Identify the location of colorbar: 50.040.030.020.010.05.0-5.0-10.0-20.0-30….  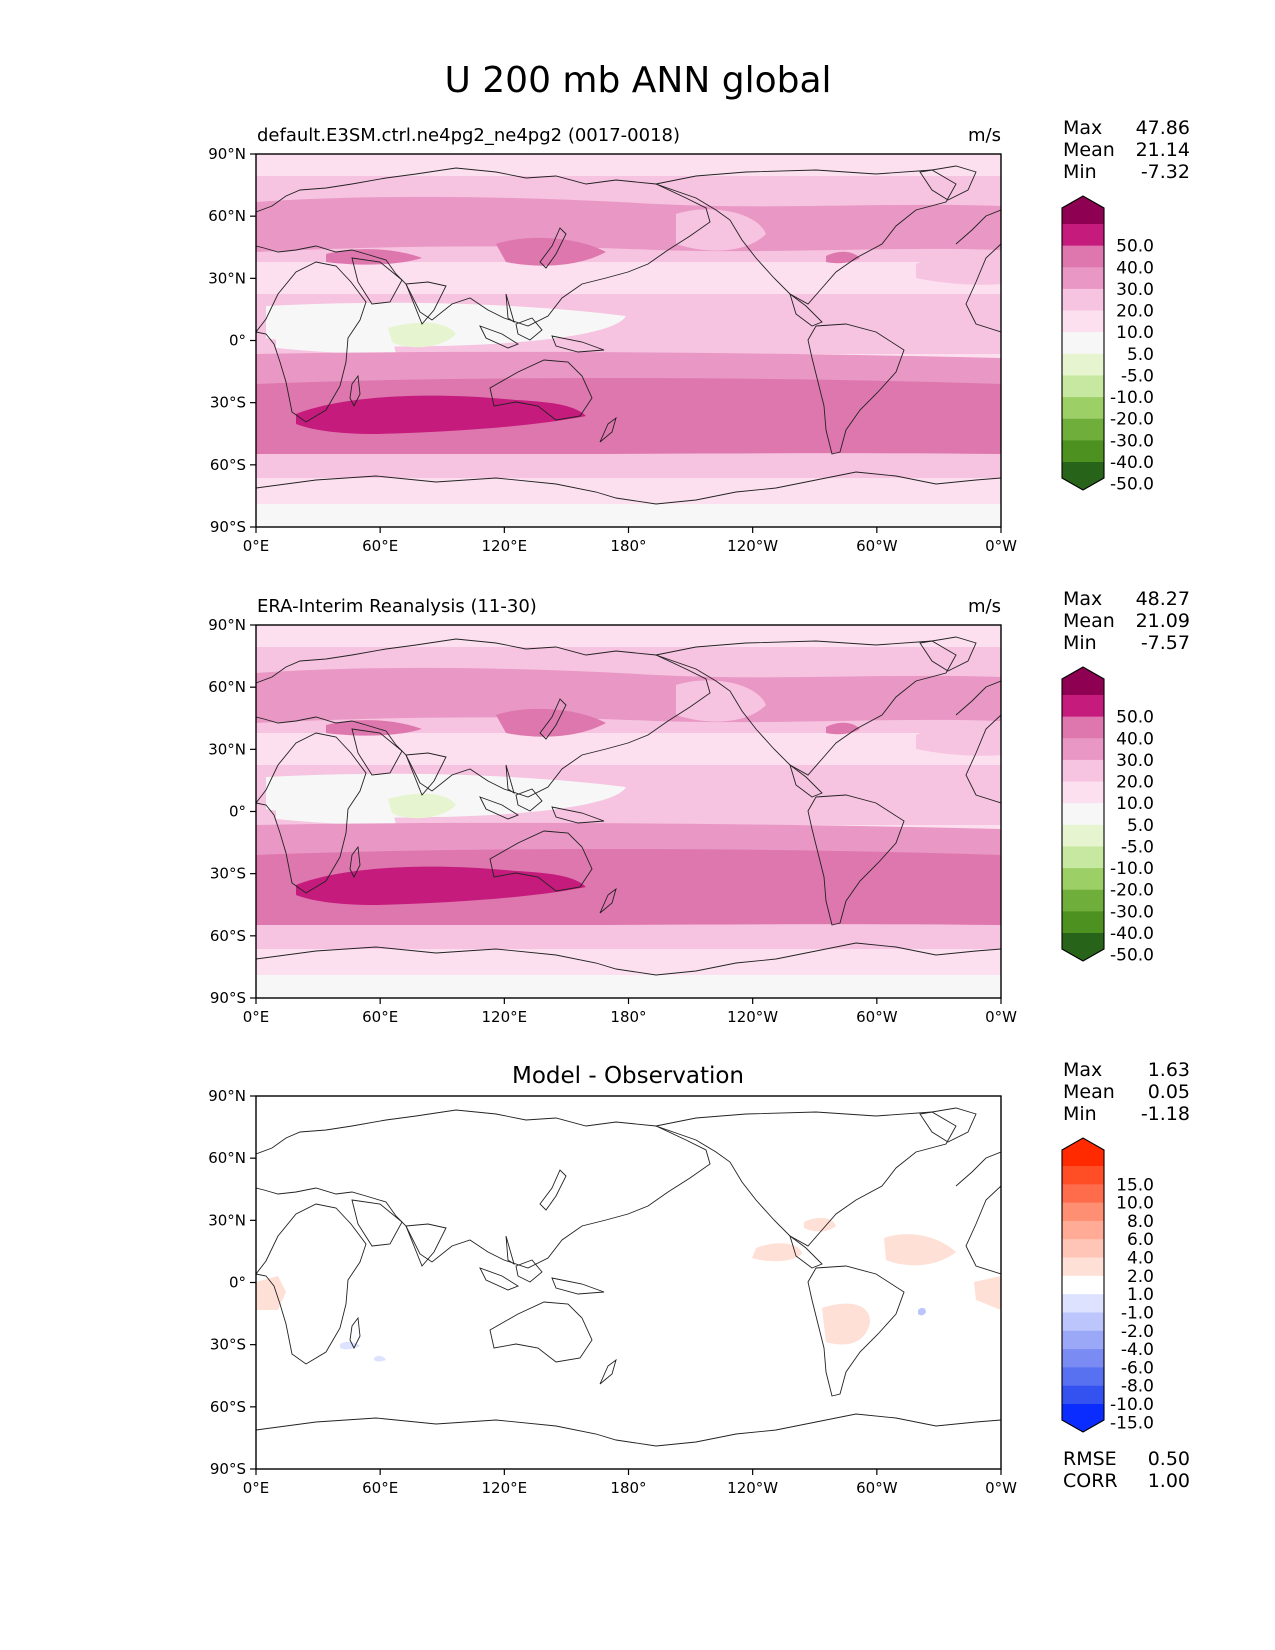
(1107, 816).